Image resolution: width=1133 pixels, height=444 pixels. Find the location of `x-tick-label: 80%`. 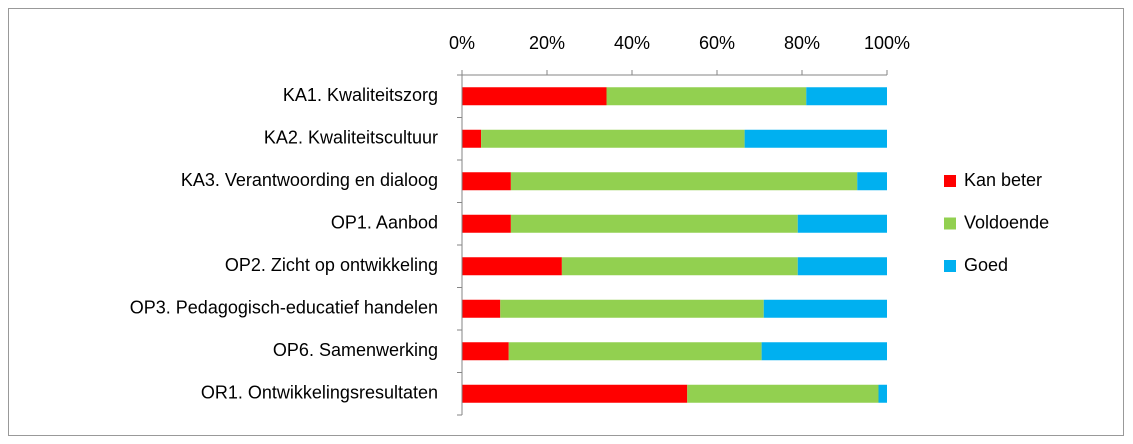

x-tick-label: 80% is located at coordinates (802, 43).